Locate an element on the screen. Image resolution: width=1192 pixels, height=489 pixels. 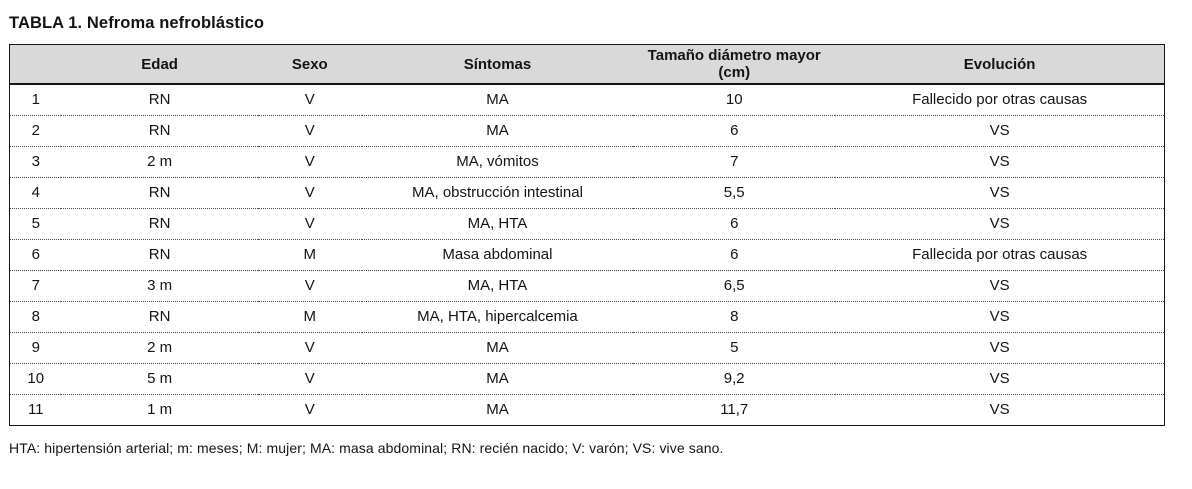
table-cell-num: 4 is located at coordinates (35, 193).